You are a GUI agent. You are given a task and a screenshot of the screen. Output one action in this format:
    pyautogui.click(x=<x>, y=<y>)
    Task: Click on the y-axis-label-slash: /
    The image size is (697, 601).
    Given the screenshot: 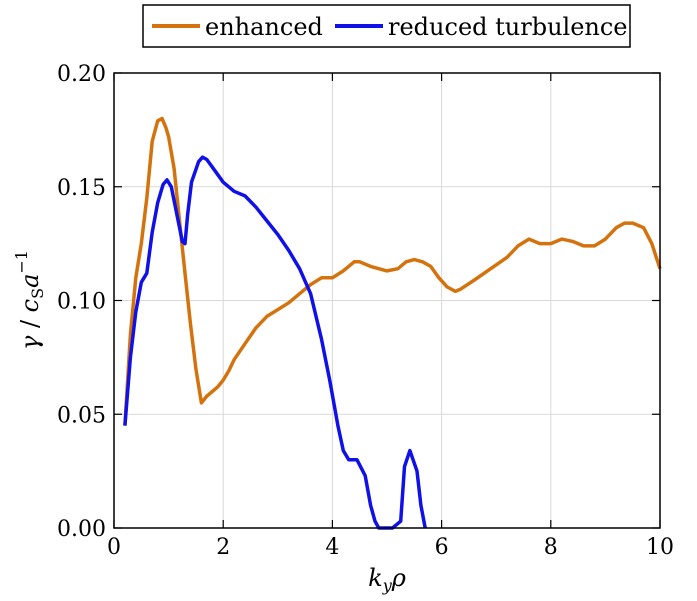 What is the action you would take?
    pyautogui.click(x=30, y=323)
    